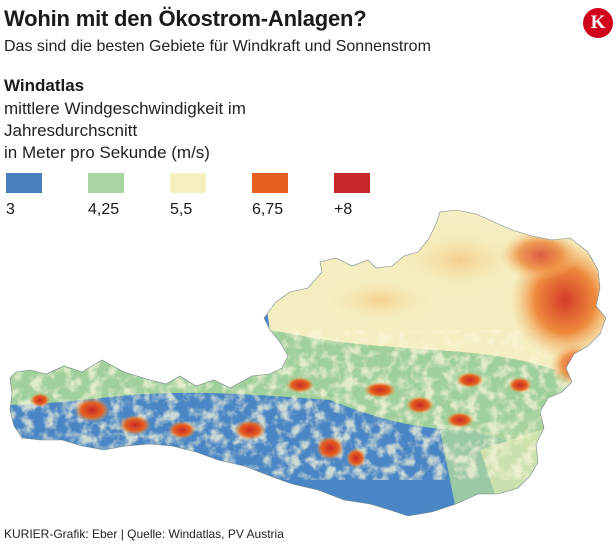  I want to click on legend-item: 5,5, so click(211, 196).